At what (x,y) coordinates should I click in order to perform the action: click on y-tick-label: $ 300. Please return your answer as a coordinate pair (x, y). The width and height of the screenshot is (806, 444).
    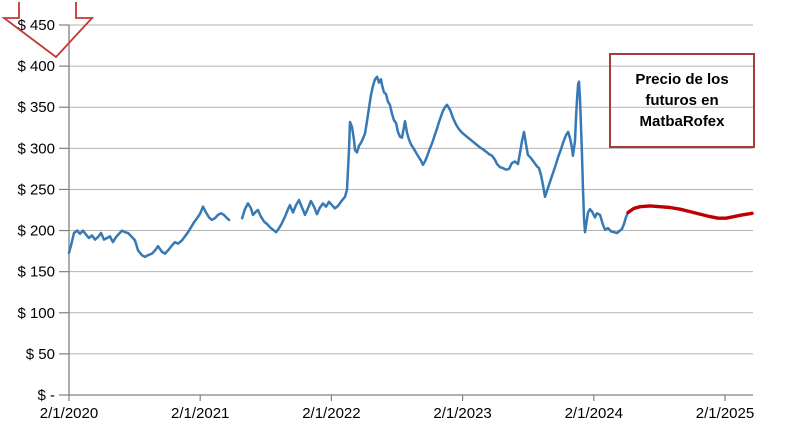
    Looking at the image, I should click on (36, 148).